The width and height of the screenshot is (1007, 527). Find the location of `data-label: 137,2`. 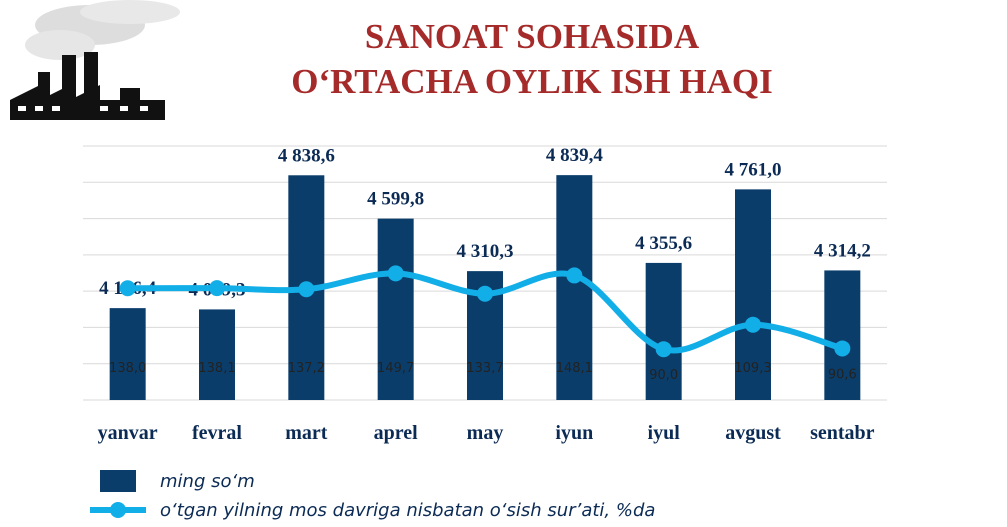

data-label: 137,2 is located at coordinates (306, 368).